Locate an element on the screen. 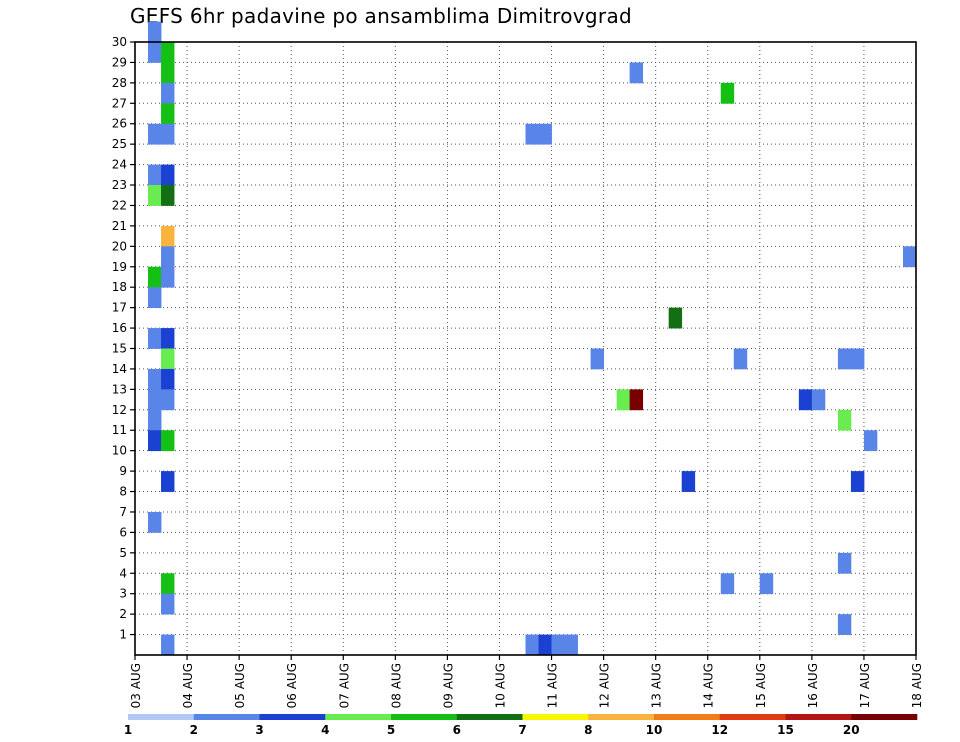 Image resolution: width=960 pixels, height=742 pixels. y-tick-label: 26 is located at coordinates (119, 124).